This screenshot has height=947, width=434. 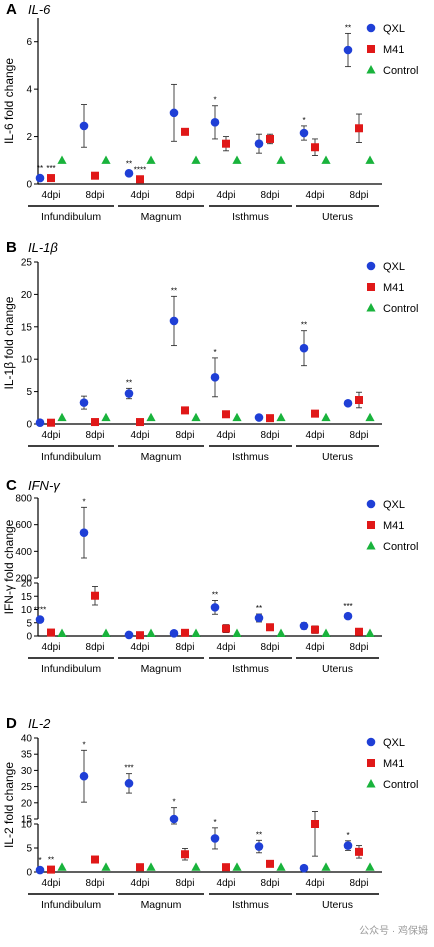 I want to click on legend-entry: QXL, so click(x=394, y=29).